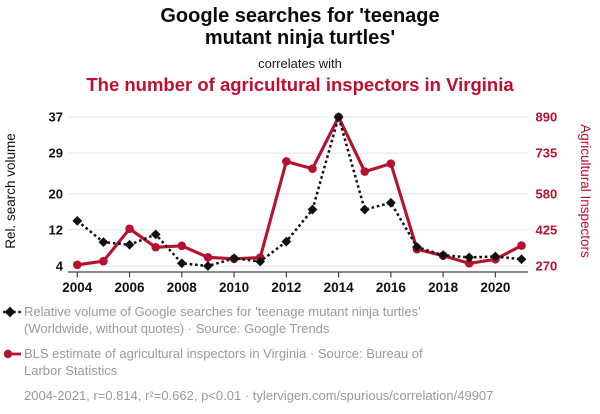  Describe the element at coordinates (495, 287) in the screenshot. I see `x-axis-tick-label: 2020` at that location.